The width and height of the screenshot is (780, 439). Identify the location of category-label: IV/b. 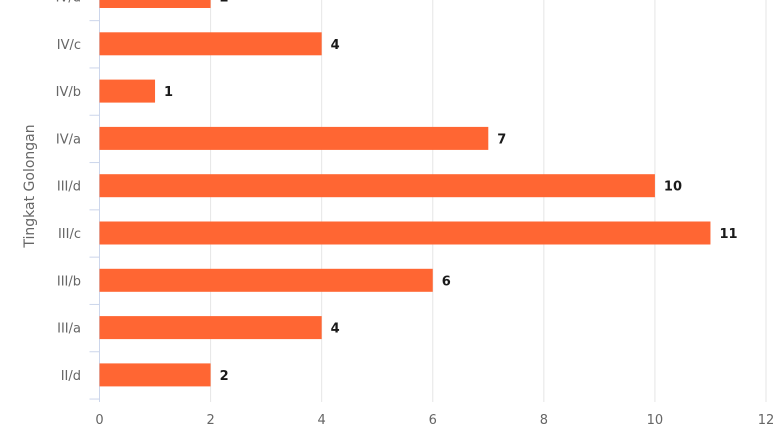
(68, 92).